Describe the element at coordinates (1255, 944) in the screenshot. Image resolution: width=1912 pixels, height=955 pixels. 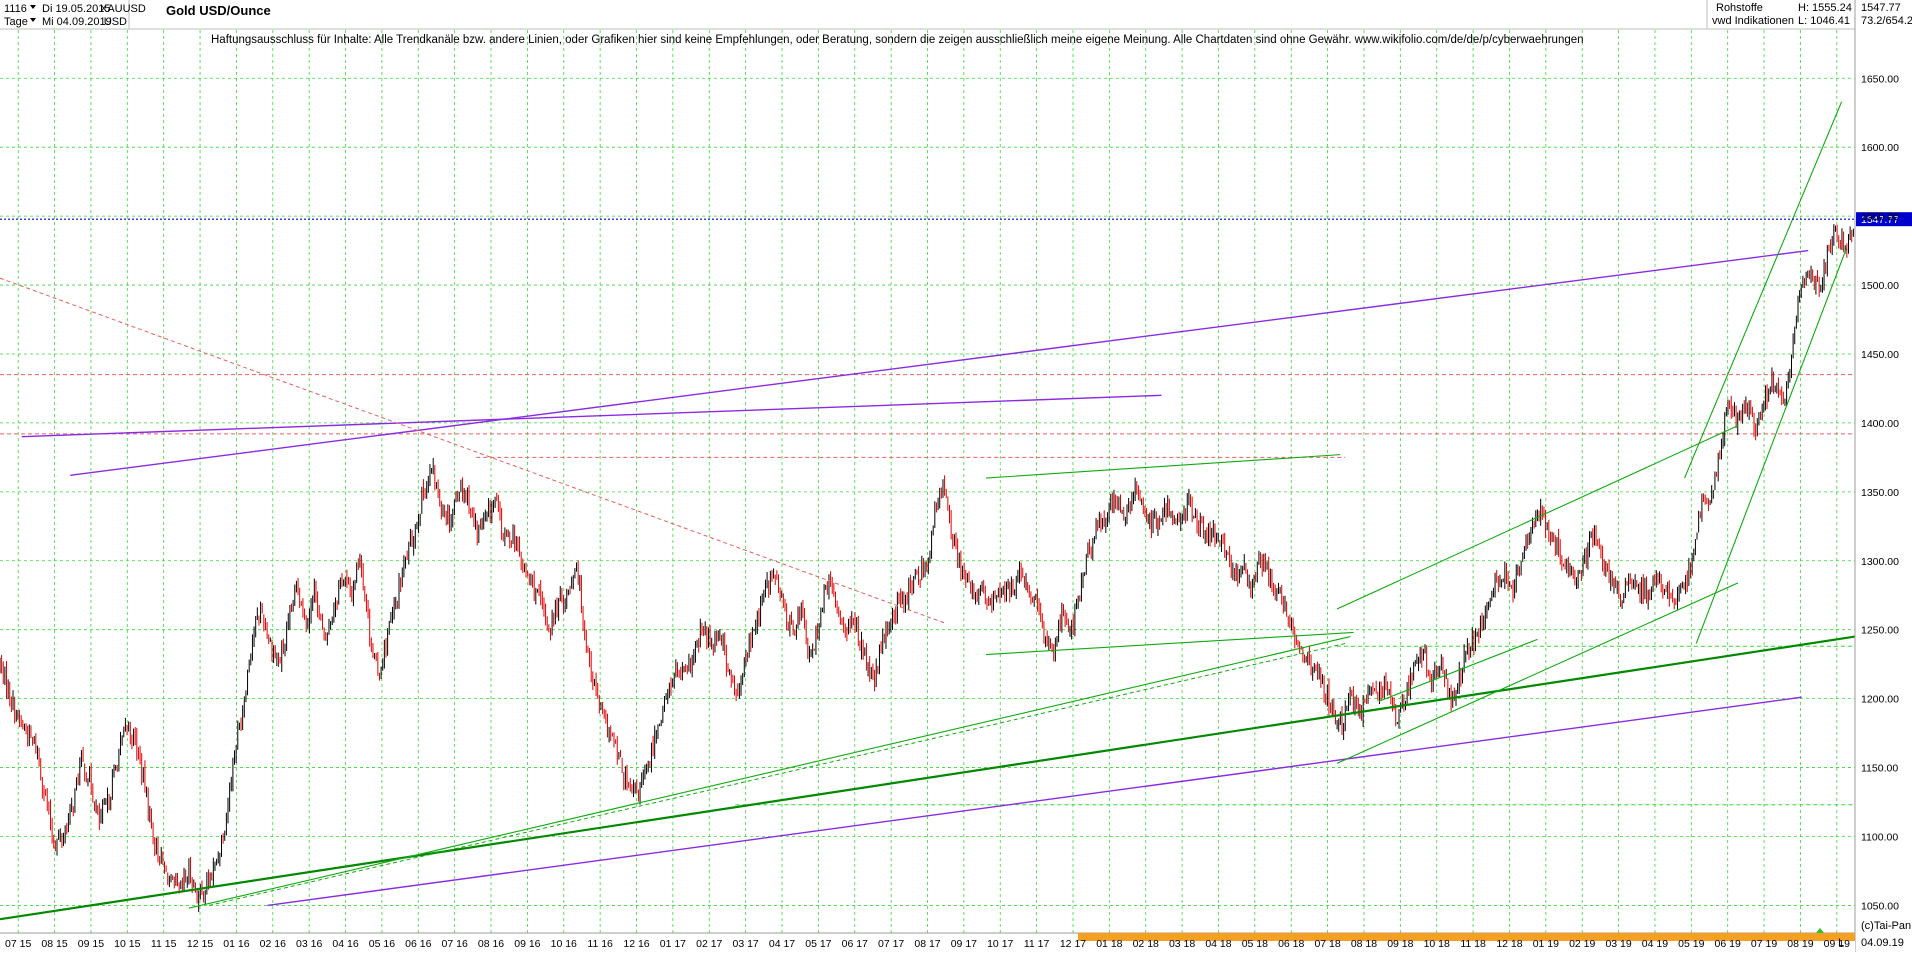
I see `x-tick-label: 05 18` at that location.